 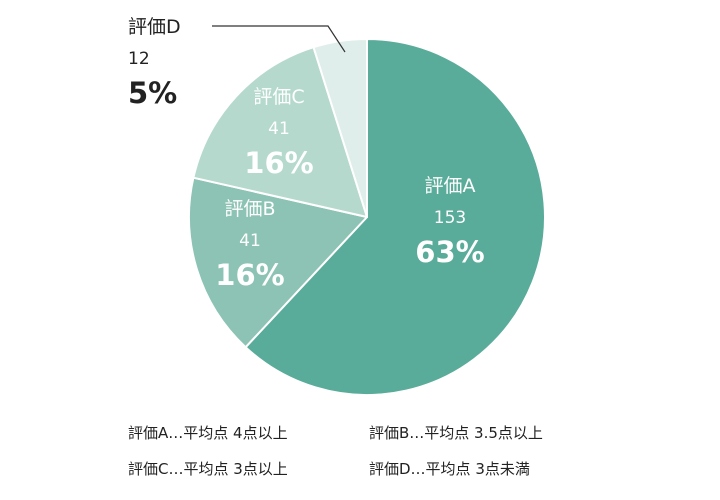 I want to click on slice-label-count: 12, so click(x=139, y=59).